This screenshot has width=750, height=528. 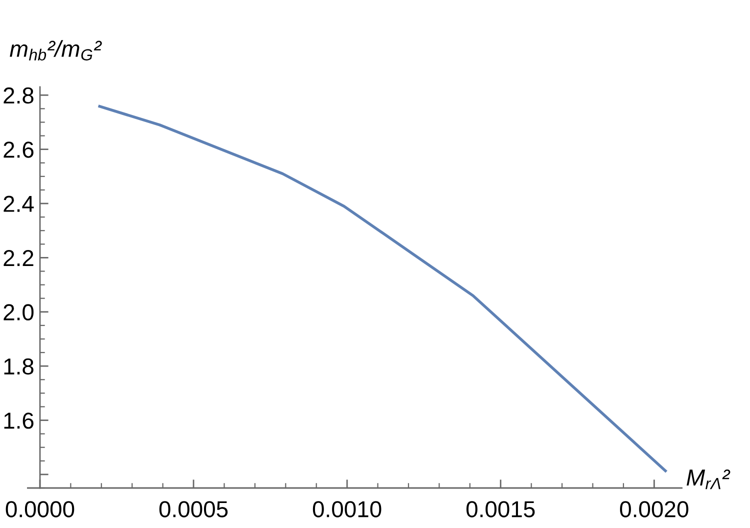 I want to click on y-tick-label: 2.4, so click(x=19, y=204).